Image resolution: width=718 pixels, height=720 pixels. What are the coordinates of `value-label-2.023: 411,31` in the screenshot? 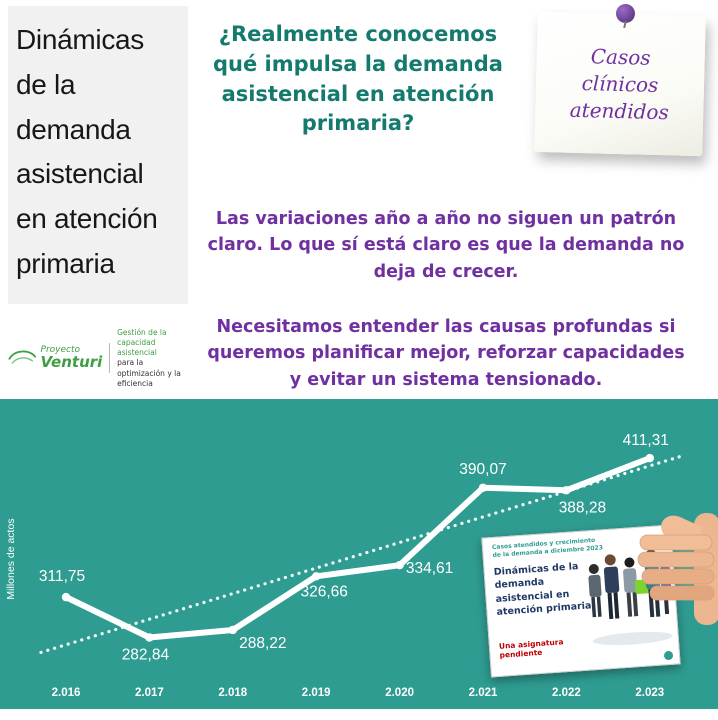 It's located at (646, 440).